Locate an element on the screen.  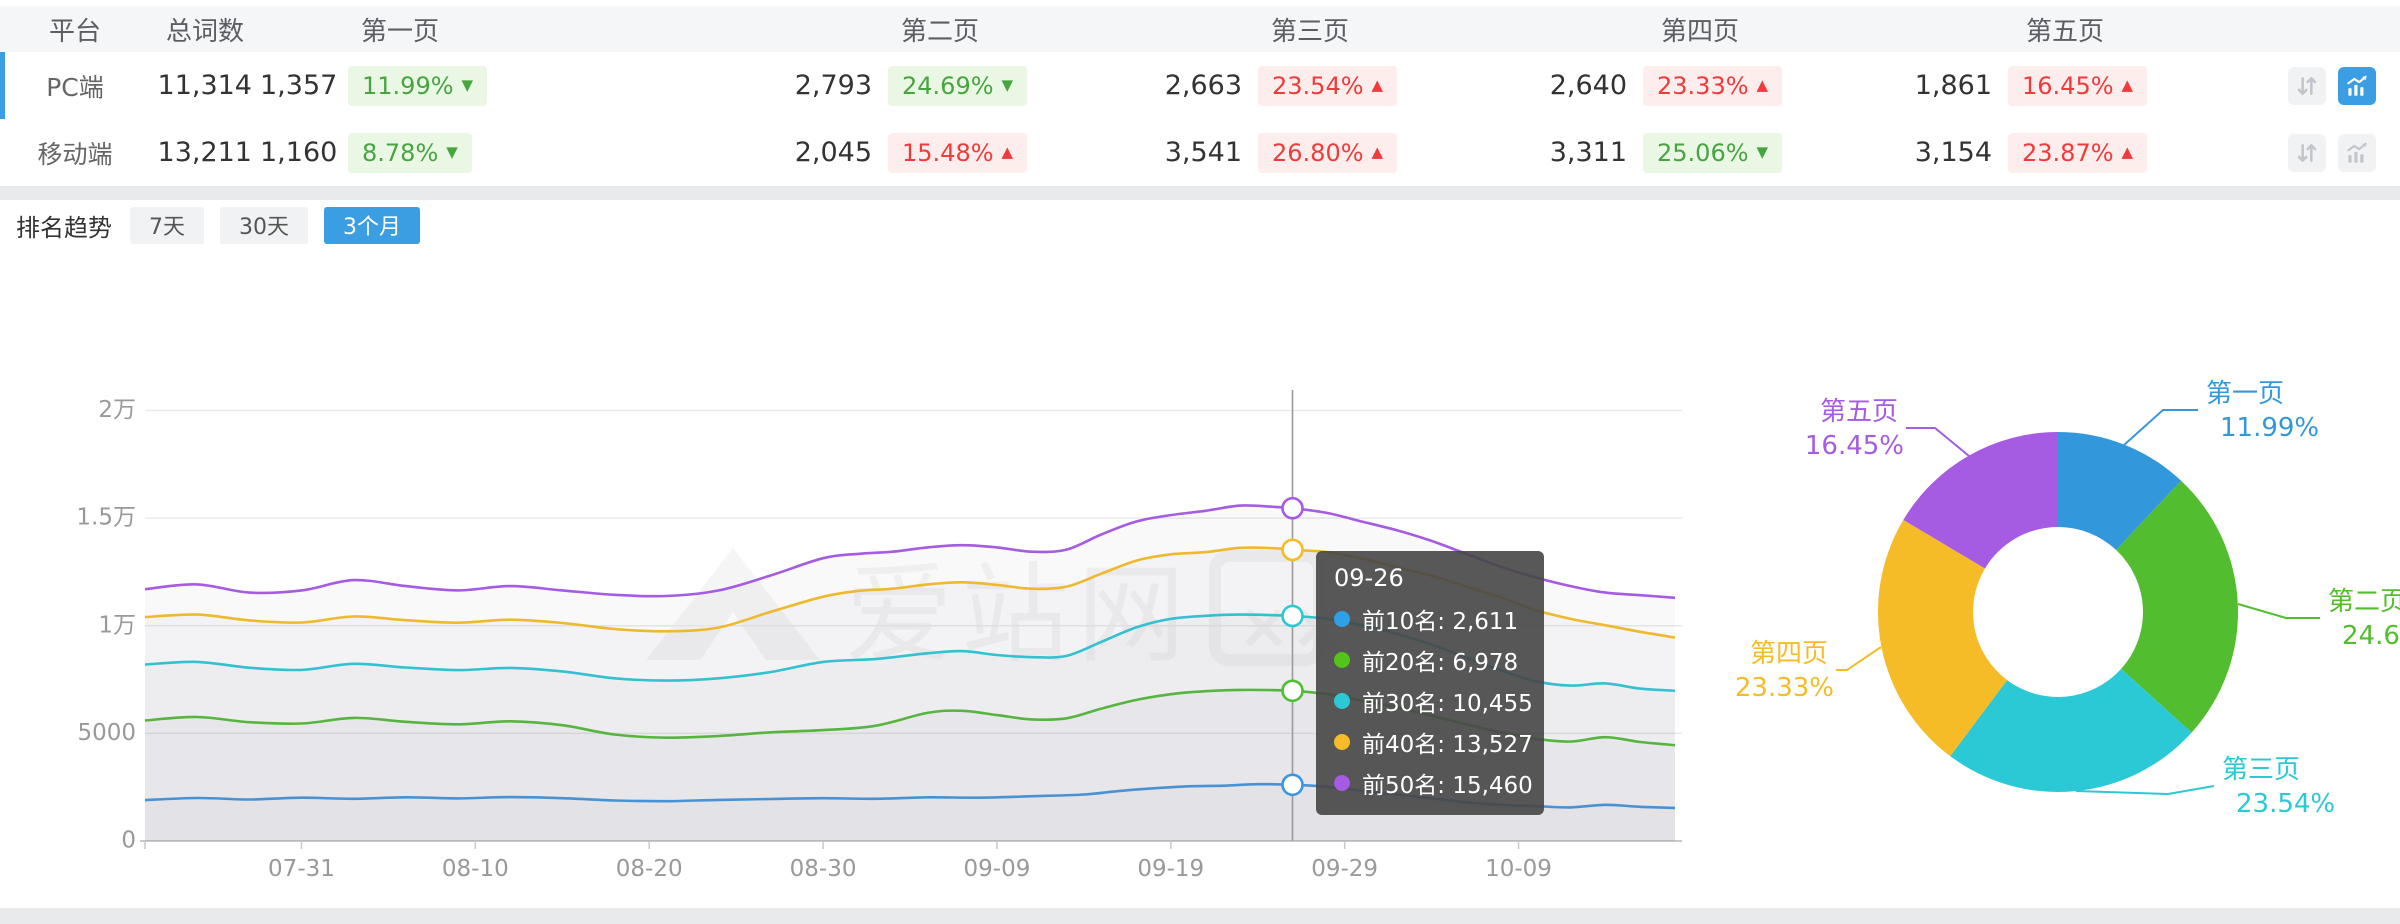
total-words-value: 11,314 is located at coordinates (204, 85).